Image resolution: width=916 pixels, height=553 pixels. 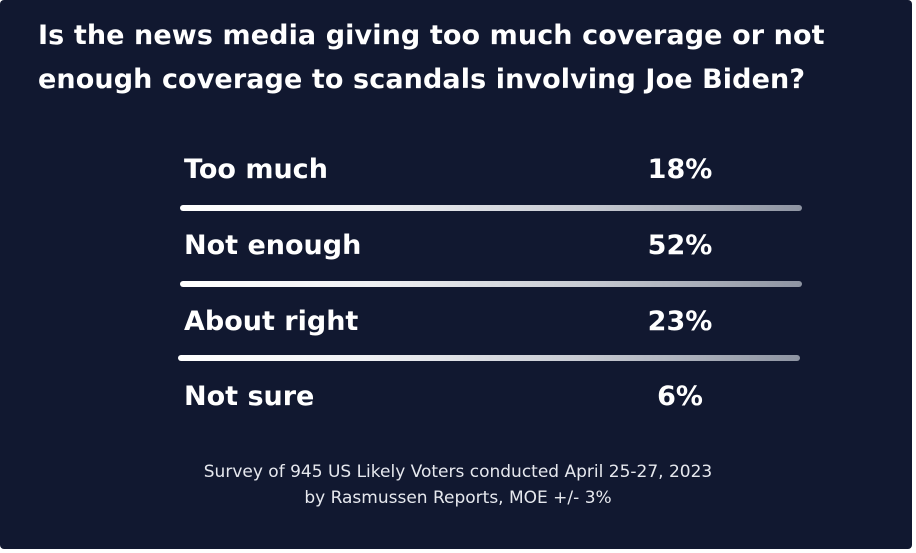 What do you see at coordinates (256, 169) in the screenshot?
I see `row-label: Too much` at bounding box center [256, 169].